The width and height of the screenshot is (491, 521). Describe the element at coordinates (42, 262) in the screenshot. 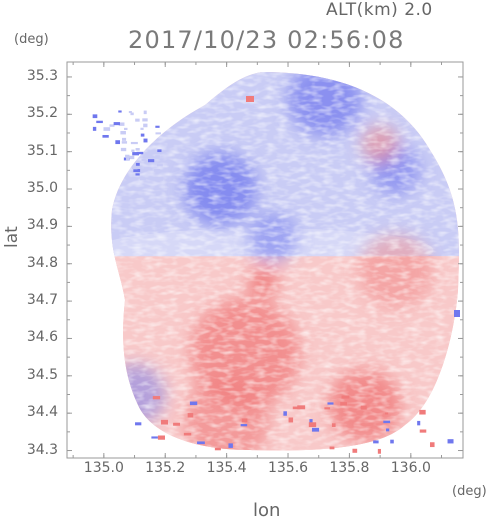

I see `y-tick-label: 34.8` at that location.